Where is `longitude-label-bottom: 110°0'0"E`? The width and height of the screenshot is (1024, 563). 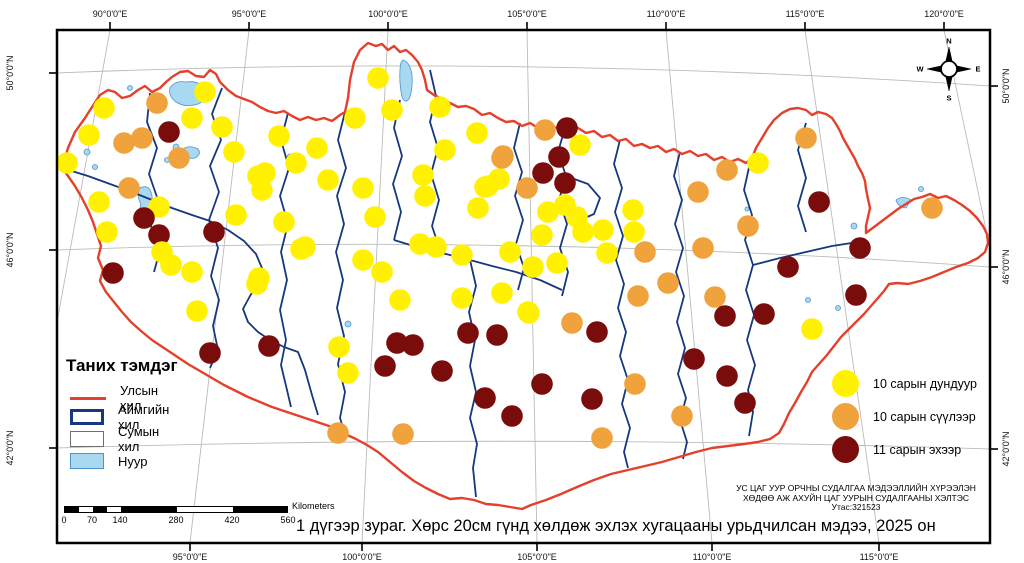
longitude-label-bottom: 110°0'0"E is located at coordinates (712, 557).